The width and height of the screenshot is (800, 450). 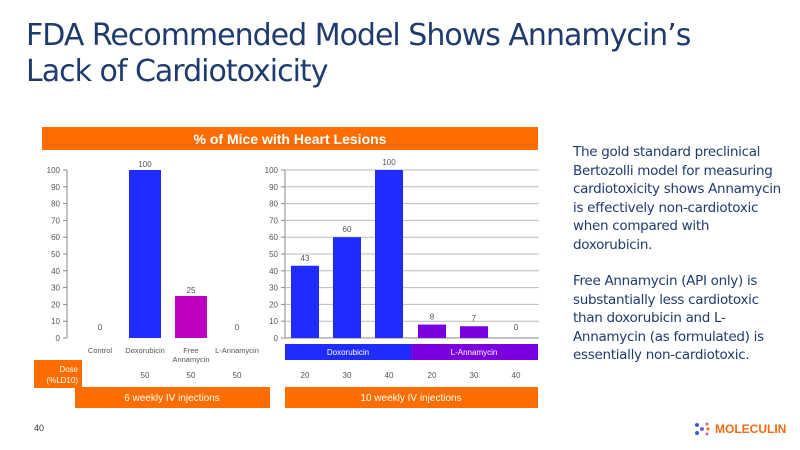 I want to click on page-number: 40, so click(x=39, y=428).